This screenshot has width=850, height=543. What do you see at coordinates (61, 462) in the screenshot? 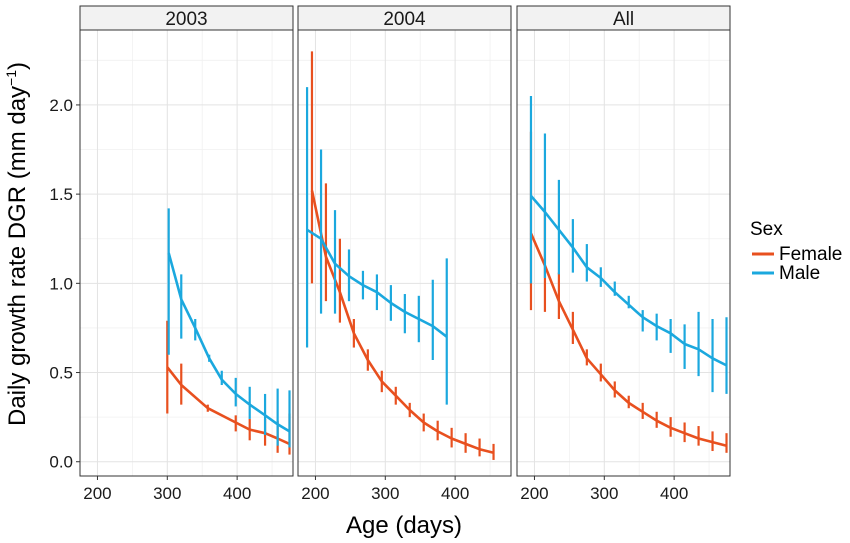
I see `y-tick-label: 0.0` at bounding box center [61, 462].